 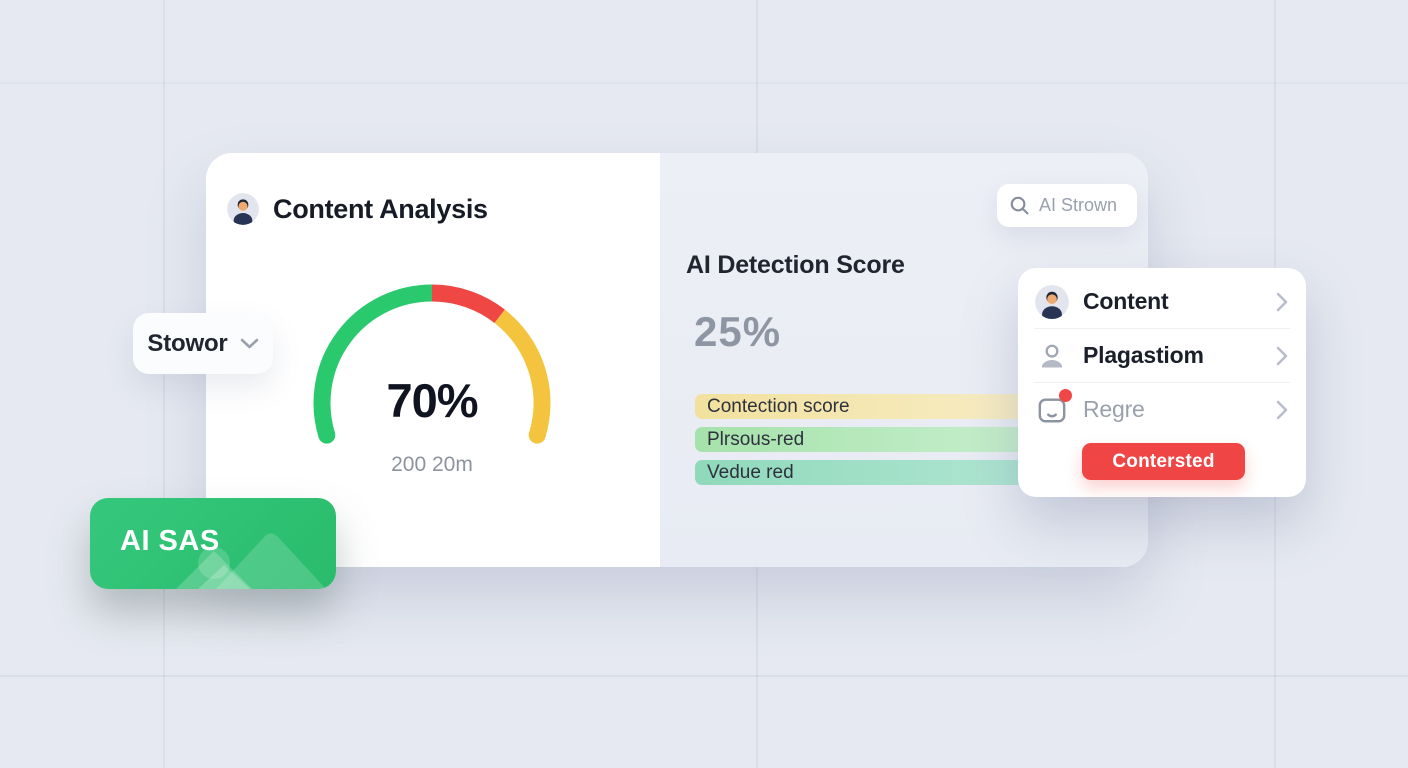 I want to click on bar-label: Plrsous-red, so click(x=756, y=439).